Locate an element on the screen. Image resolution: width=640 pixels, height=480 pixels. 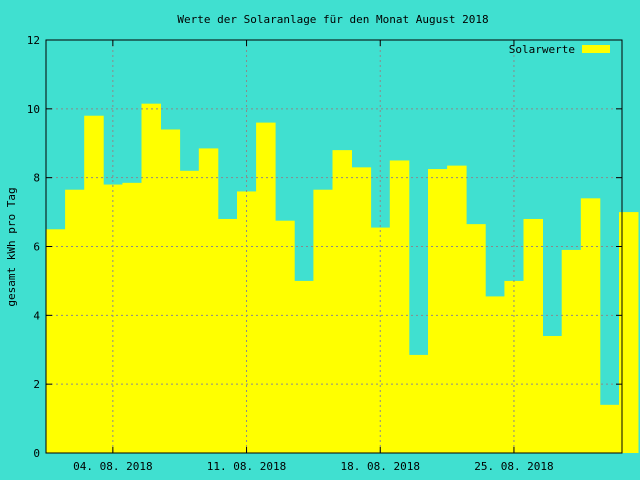
y-tick-label-6: 6 is located at coordinates (36, 247).